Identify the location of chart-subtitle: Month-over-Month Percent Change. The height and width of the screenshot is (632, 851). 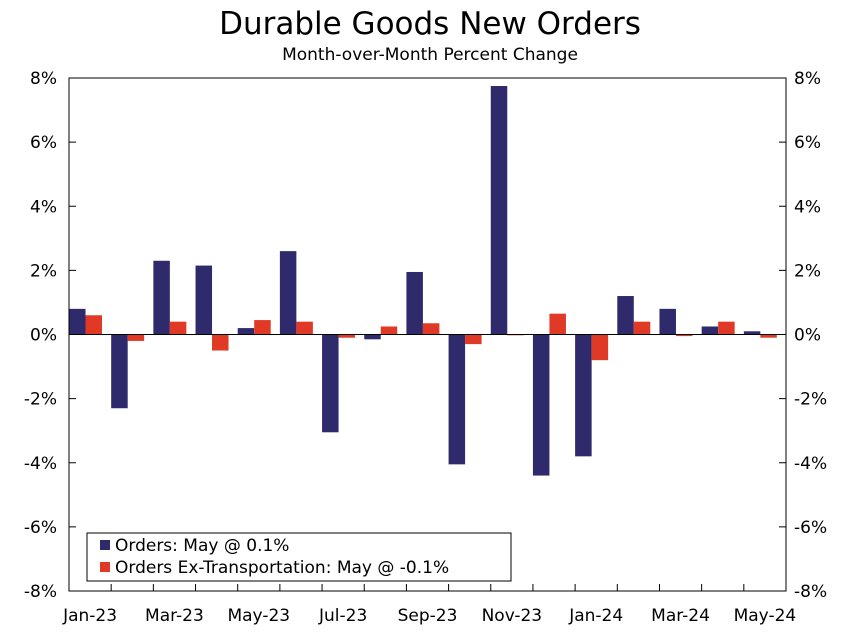
(430, 55).